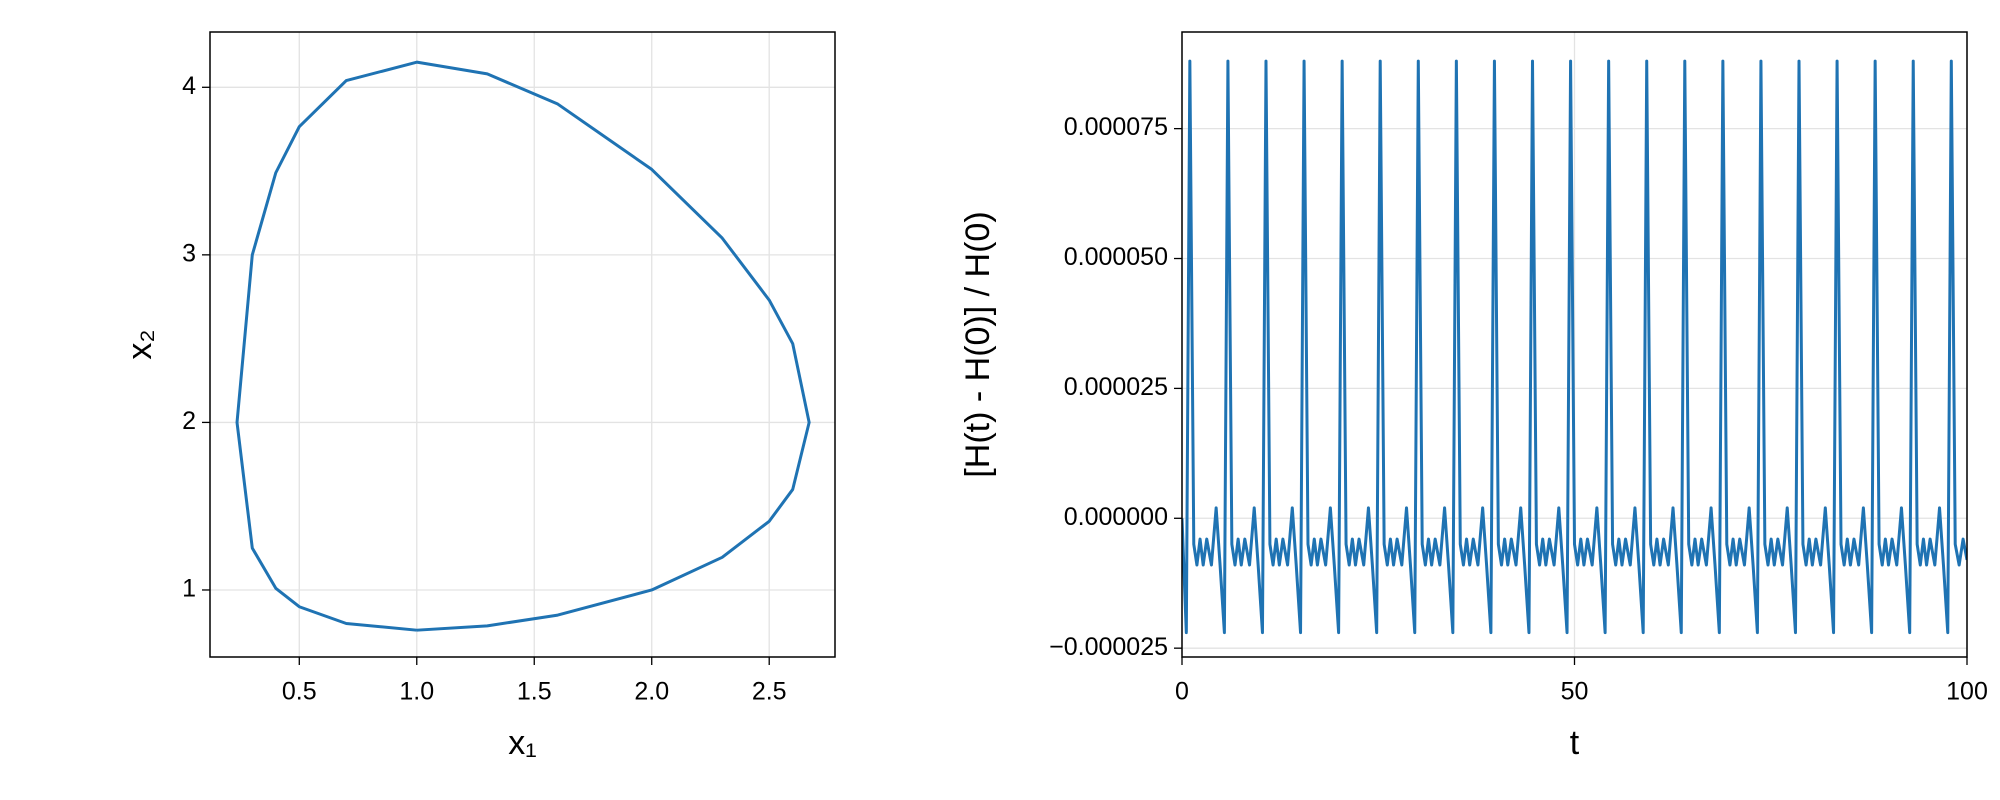 The image size is (2000, 800). Describe the element at coordinates (522, 743) in the screenshot. I see `x-axis-label: x₁` at that location.